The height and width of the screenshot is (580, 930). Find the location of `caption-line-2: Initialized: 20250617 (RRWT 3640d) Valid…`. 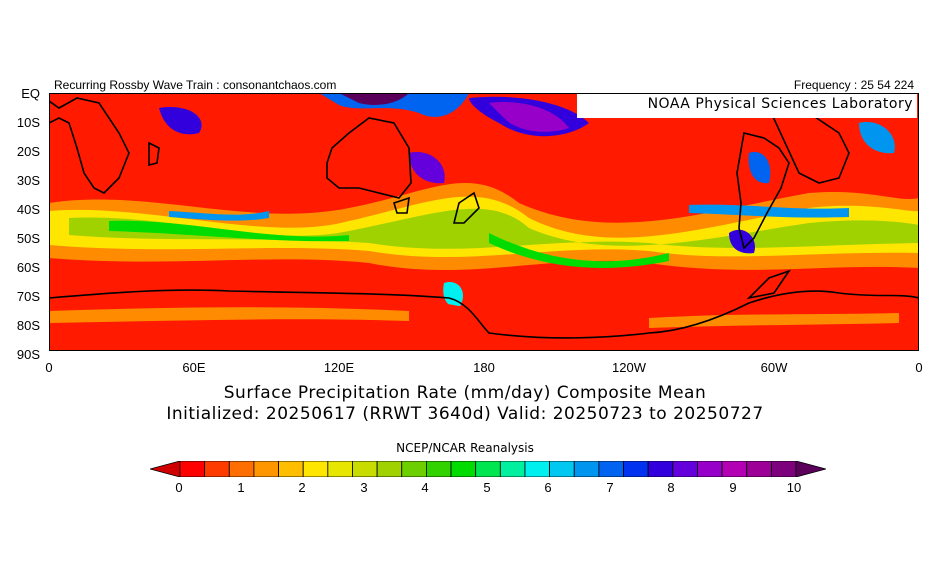

caption-line-2: Initialized: 20250617 (RRWT 3640d) Valid… is located at coordinates (465, 414).